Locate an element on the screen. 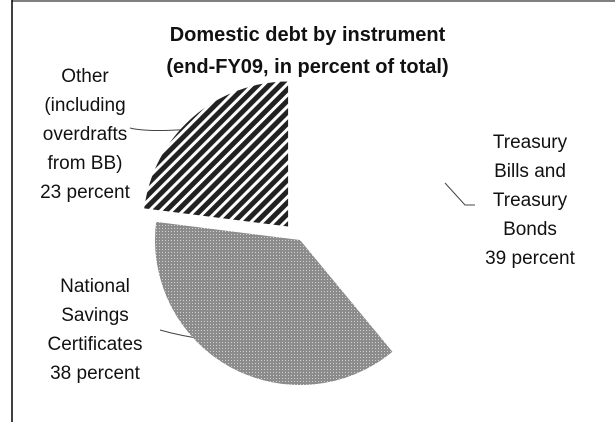 The image size is (615, 422). leader-line is located at coordinates (459, 194).